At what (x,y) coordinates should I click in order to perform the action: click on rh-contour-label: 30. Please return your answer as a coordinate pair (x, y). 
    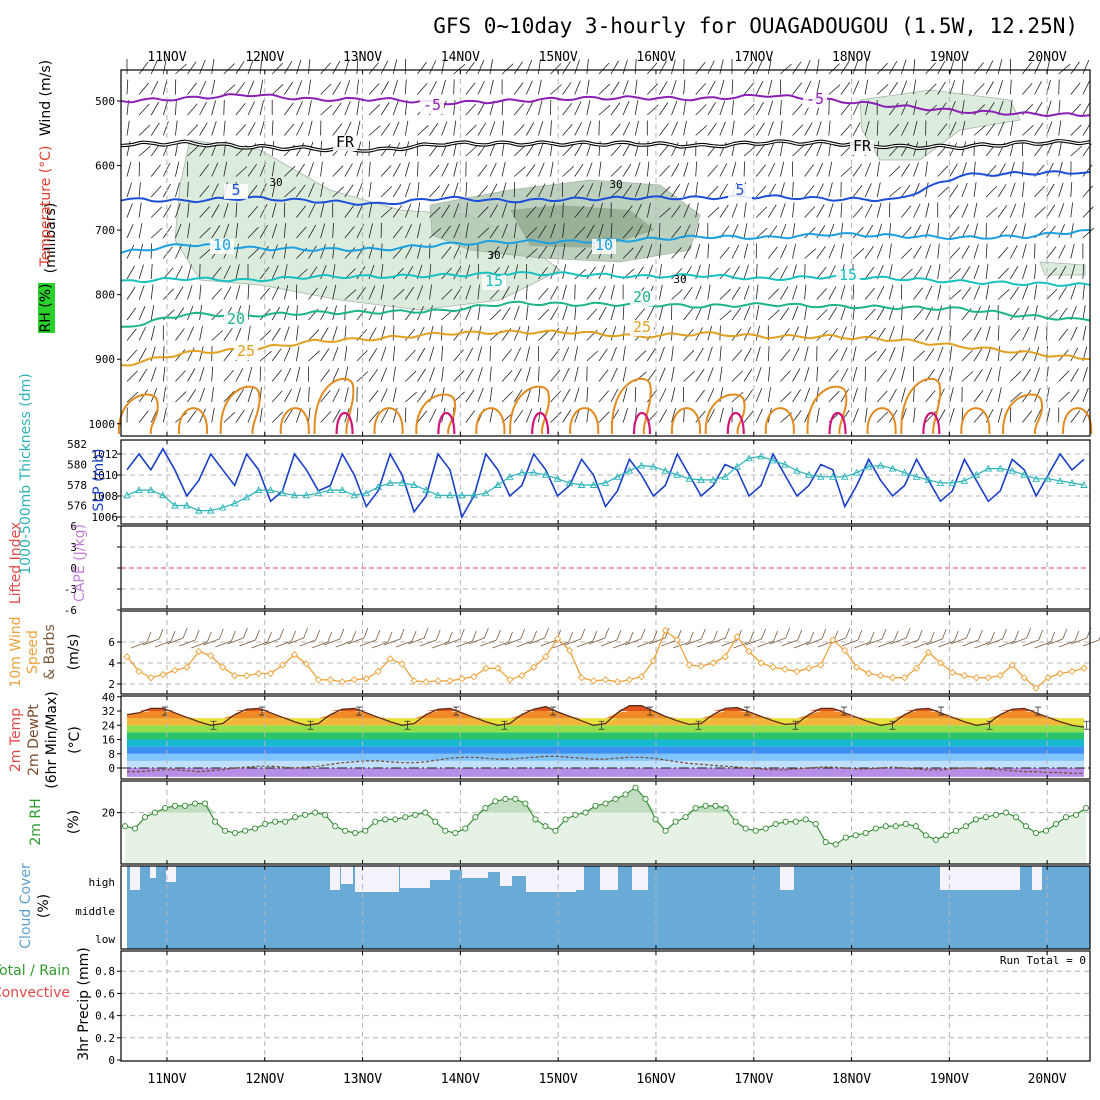
    Looking at the image, I should click on (679, 279).